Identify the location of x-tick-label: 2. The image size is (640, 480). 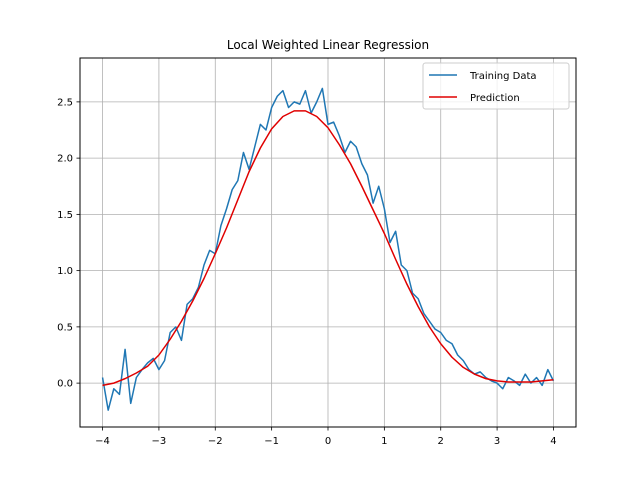
(441, 441).